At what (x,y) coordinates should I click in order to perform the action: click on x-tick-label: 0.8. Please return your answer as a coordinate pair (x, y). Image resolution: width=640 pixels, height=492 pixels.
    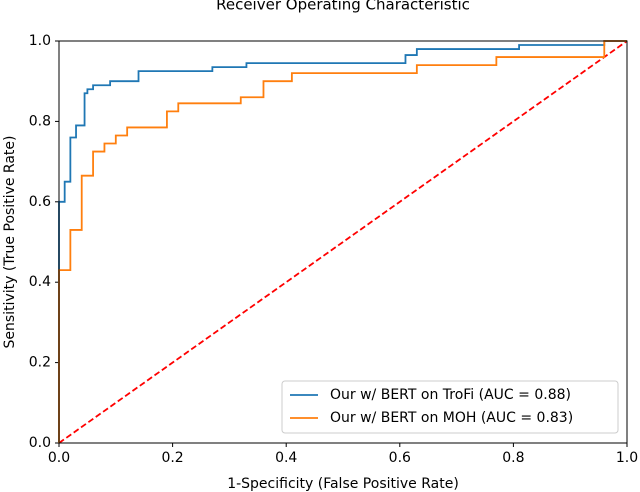
    Looking at the image, I should click on (513, 458).